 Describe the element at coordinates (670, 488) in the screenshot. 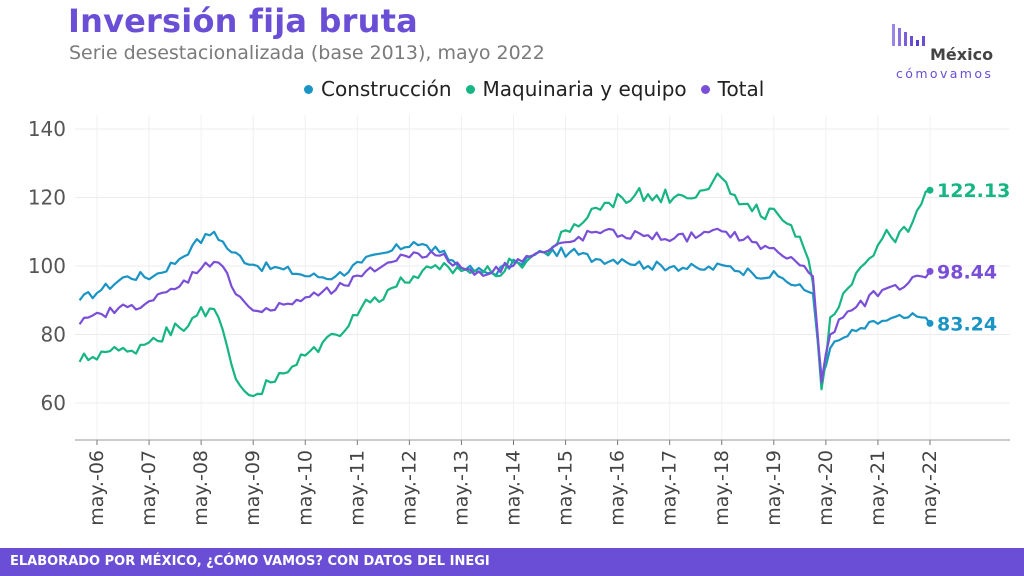

I see `x-tick-label: may.-17` at that location.